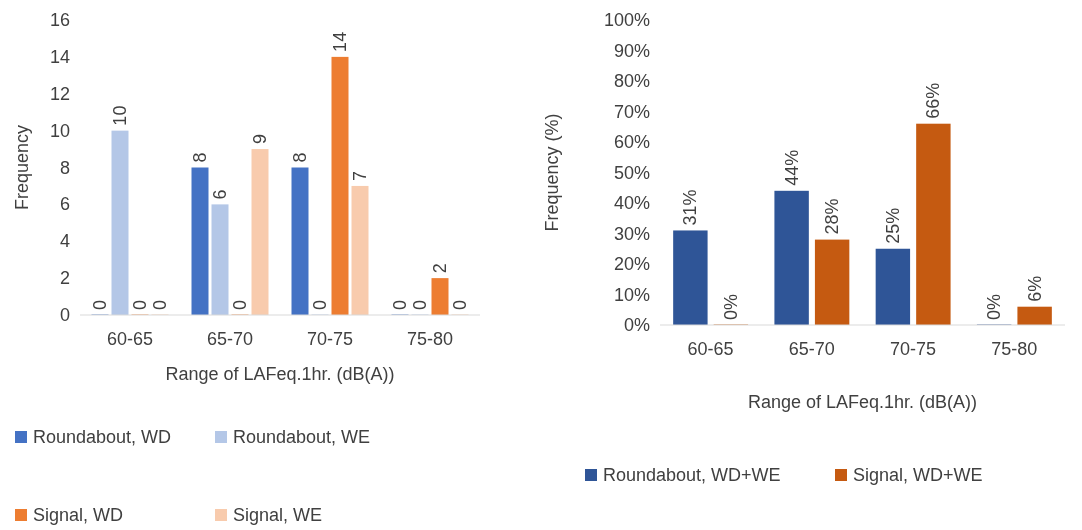 The width and height of the screenshot is (1082, 530). What do you see at coordinates (340, 41) in the screenshot?
I see `data-label: 14` at bounding box center [340, 41].